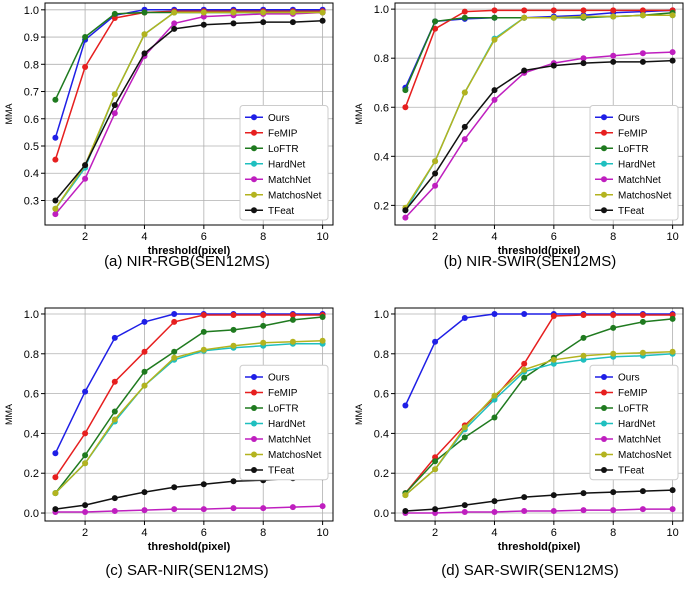 The height and width of the screenshot is (589, 685). I want to click on series-line-matchosnet, so click(538, 111).